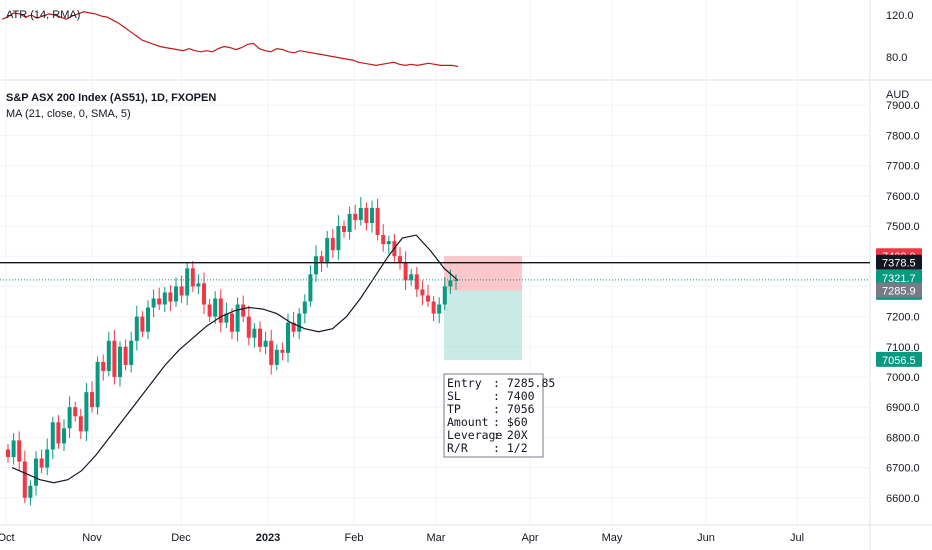 This screenshot has height=550, width=932. Describe the element at coordinates (402, 538) in the screenshot. I see `time-axis: Oct Nov Dec 2023 Feb Mar Apr May Jun Jul` at that location.